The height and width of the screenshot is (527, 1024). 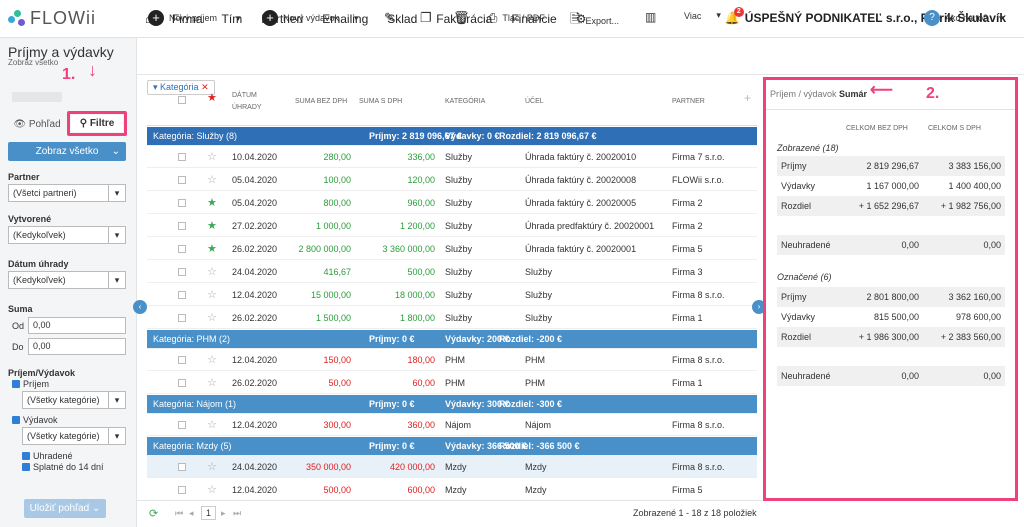 I want to click on view-button: 👁 Pohľad, so click(x=37, y=124).